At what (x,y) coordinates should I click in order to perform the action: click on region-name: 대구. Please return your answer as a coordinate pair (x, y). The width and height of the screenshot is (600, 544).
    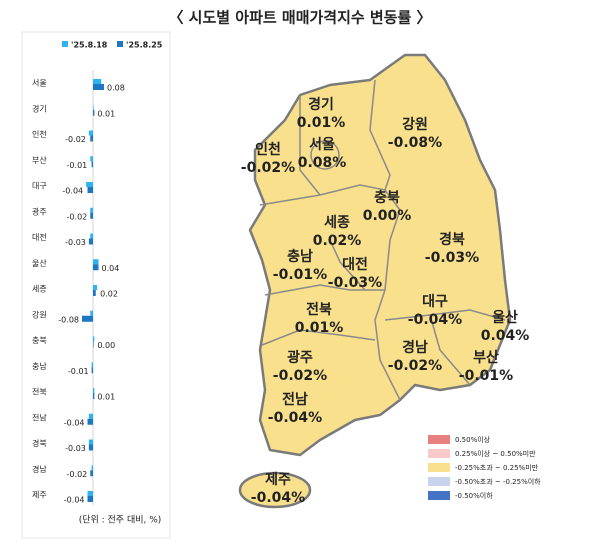
    Looking at the image, I should click on (435, 302).